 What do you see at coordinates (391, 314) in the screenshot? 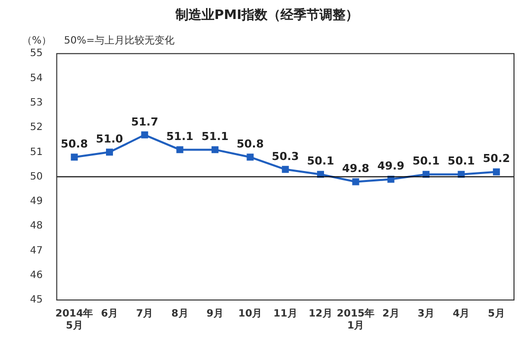
I see `x-tick-label: 2月` at bounding box center [391, 314].